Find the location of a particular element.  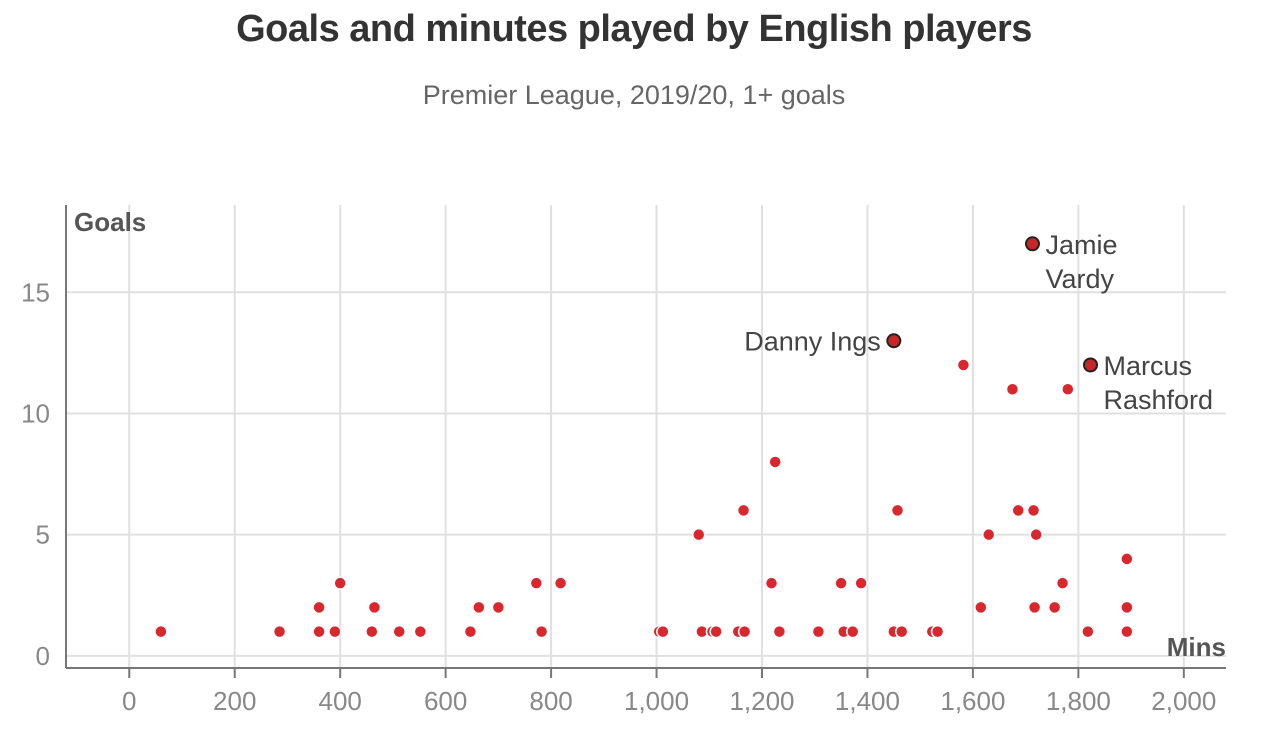

y-tick-label: 5 is located at coordinates (43, 535).